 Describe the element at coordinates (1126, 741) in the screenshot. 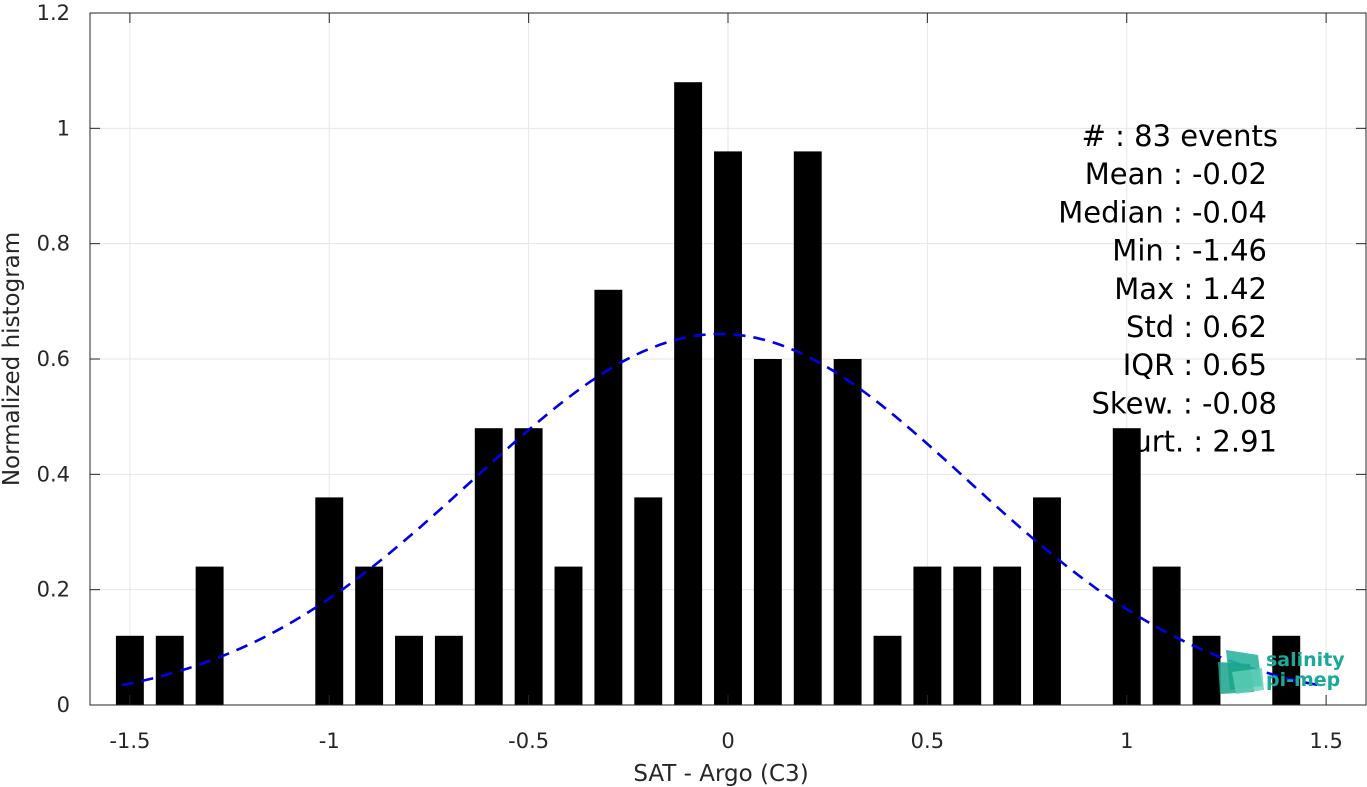

I see `x-tick-label: 1` at that location.